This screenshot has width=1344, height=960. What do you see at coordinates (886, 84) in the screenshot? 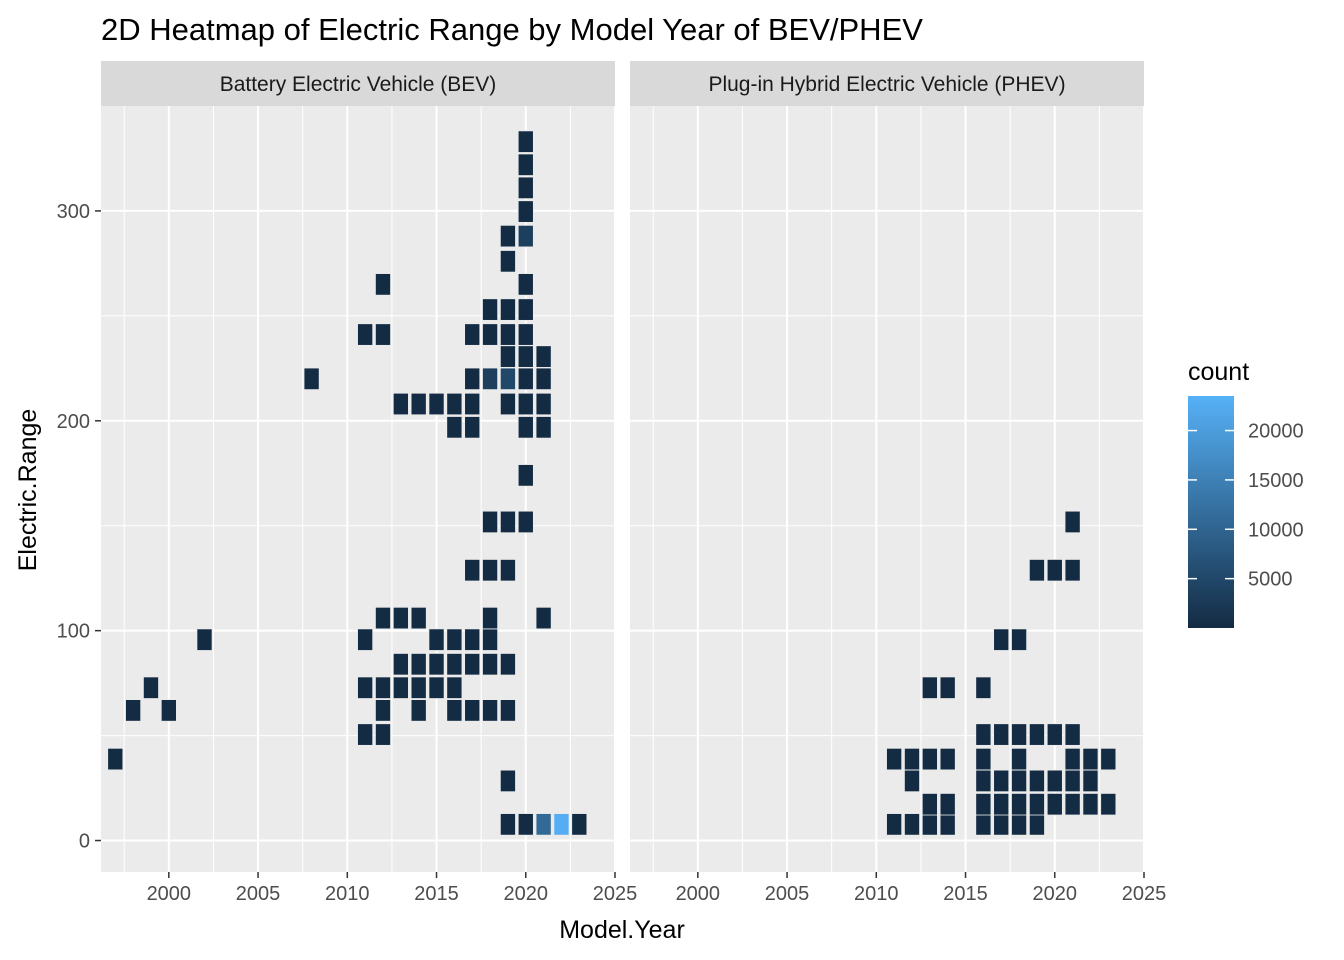
I see `facet-strip-label: Plug-in Hybrid Electric Vehicle (PHEV)` at bounding box center [886, 84].